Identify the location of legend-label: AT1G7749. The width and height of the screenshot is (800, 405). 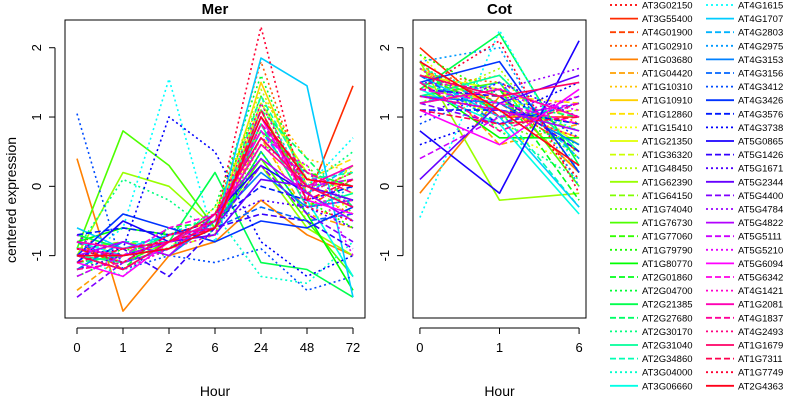
(760, 373).